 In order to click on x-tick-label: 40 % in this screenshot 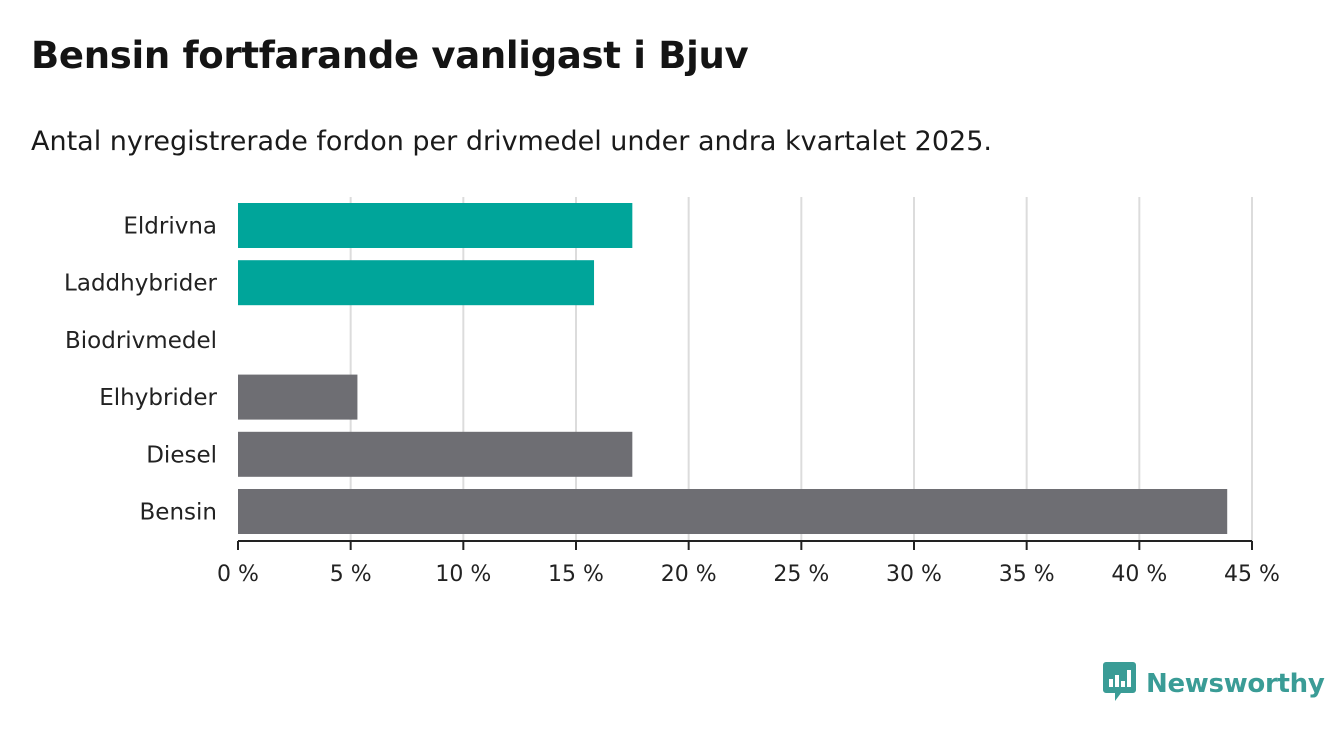, I will do `click(1139, 574)`.